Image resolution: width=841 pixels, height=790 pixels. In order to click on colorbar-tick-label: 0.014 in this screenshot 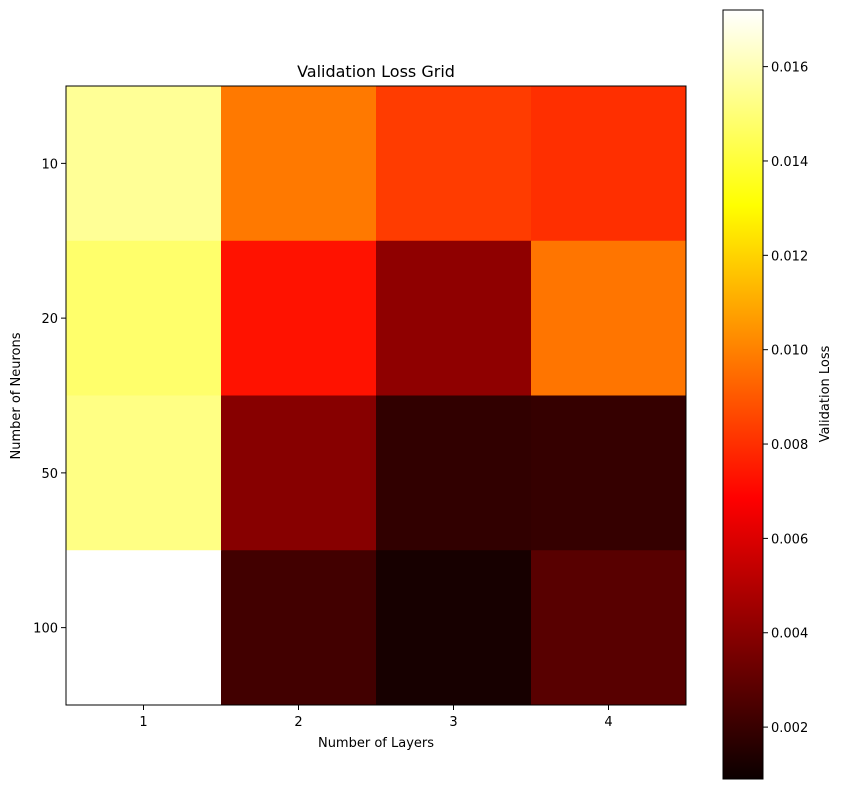, I will do `click(789, 162)`.